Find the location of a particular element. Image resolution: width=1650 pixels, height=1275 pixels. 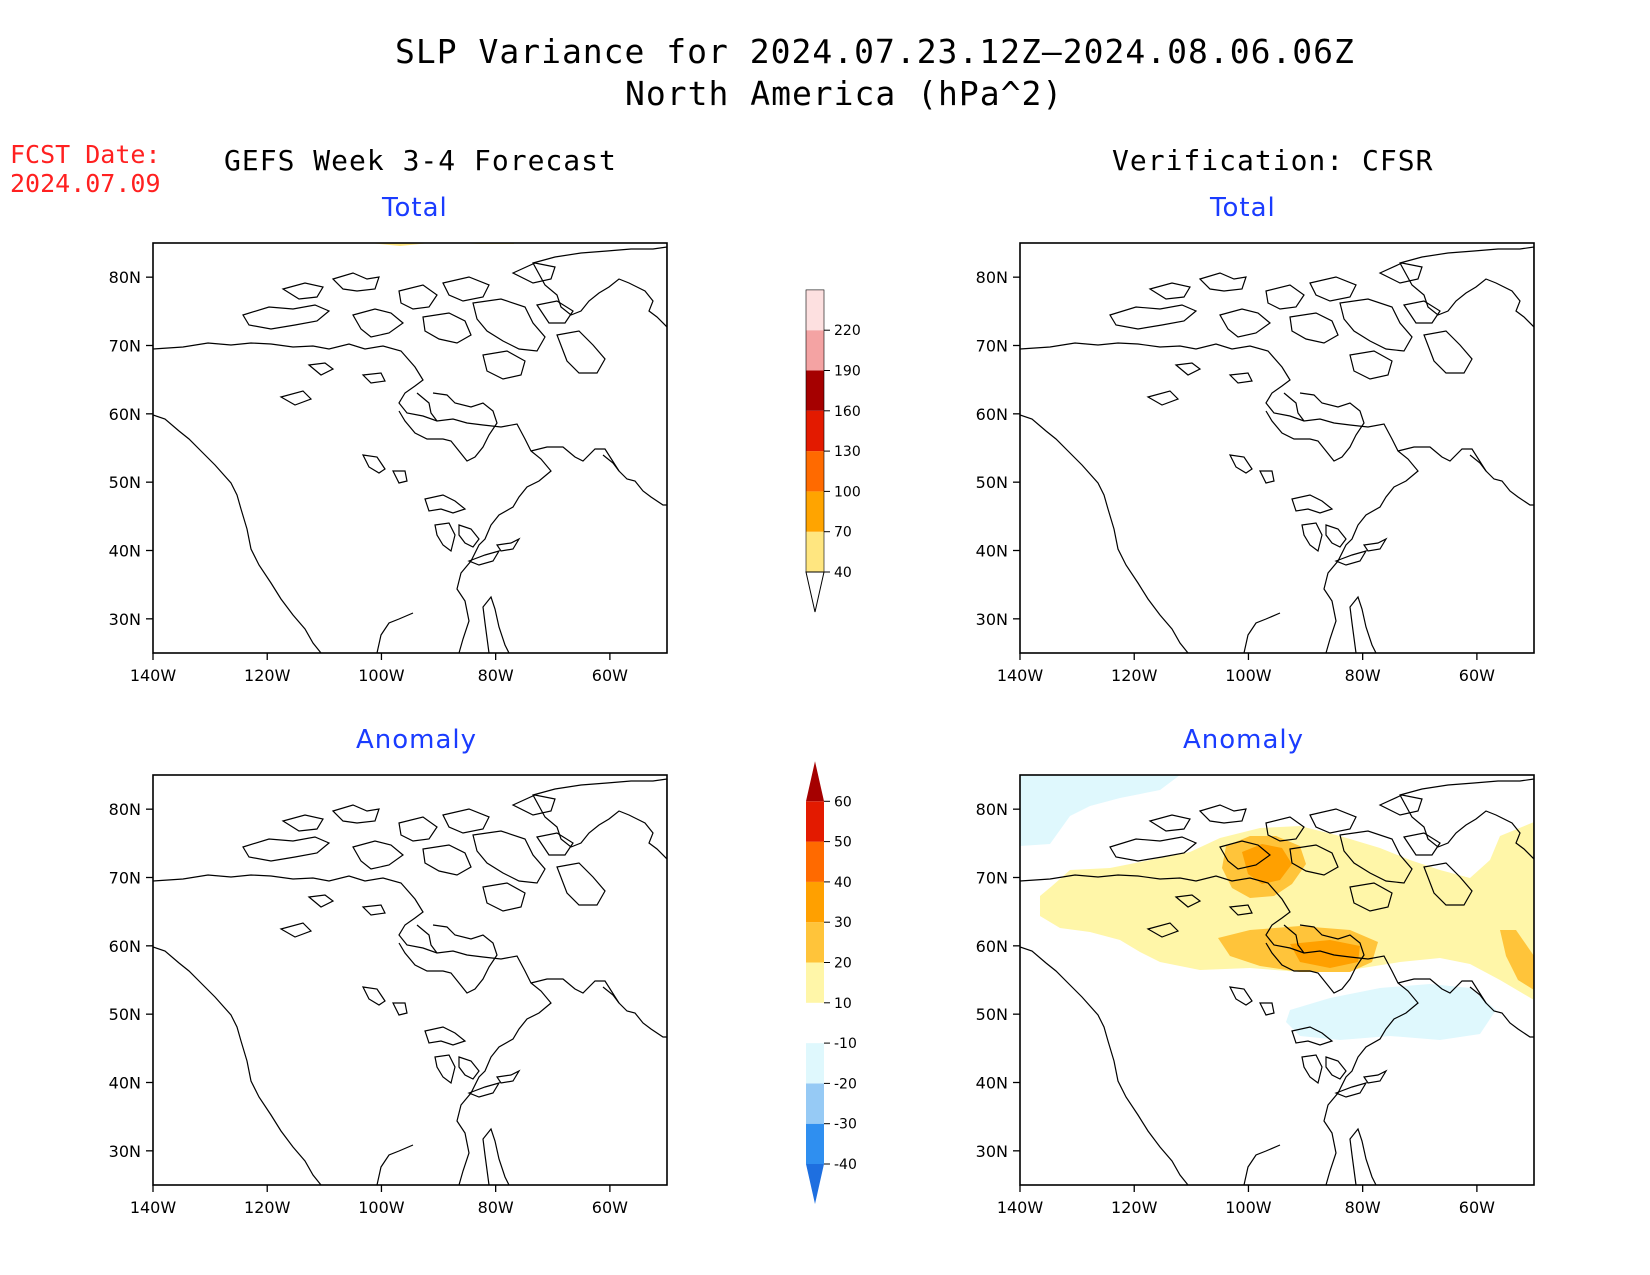

colorbar-anomaly-label: 40 is located at coordinates (843, 883).